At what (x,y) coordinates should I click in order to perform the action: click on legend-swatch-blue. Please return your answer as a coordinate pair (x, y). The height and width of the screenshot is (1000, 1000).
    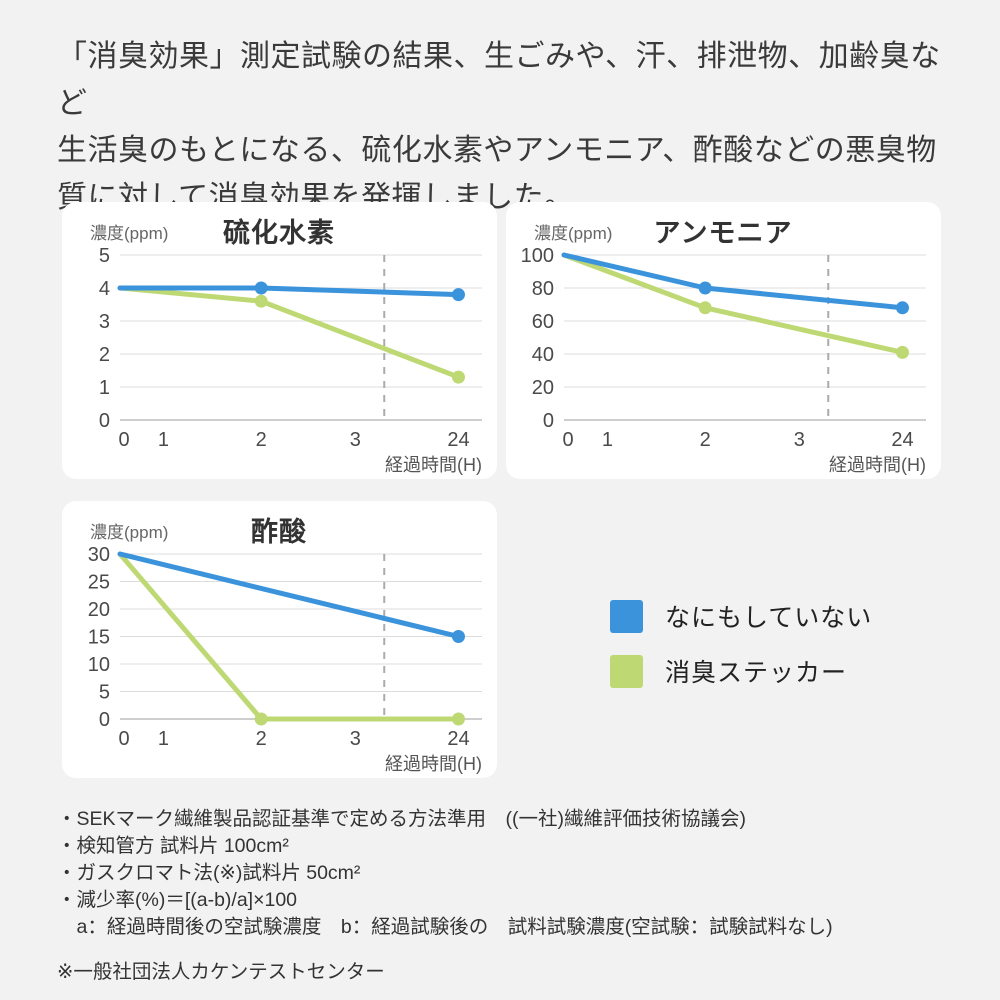
    Looking at the image, I should click on (626, 616).